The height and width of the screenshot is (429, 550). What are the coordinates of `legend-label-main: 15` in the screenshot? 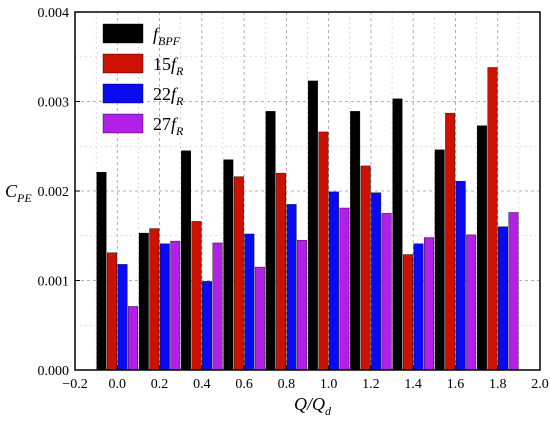 It's located at (162, 64).